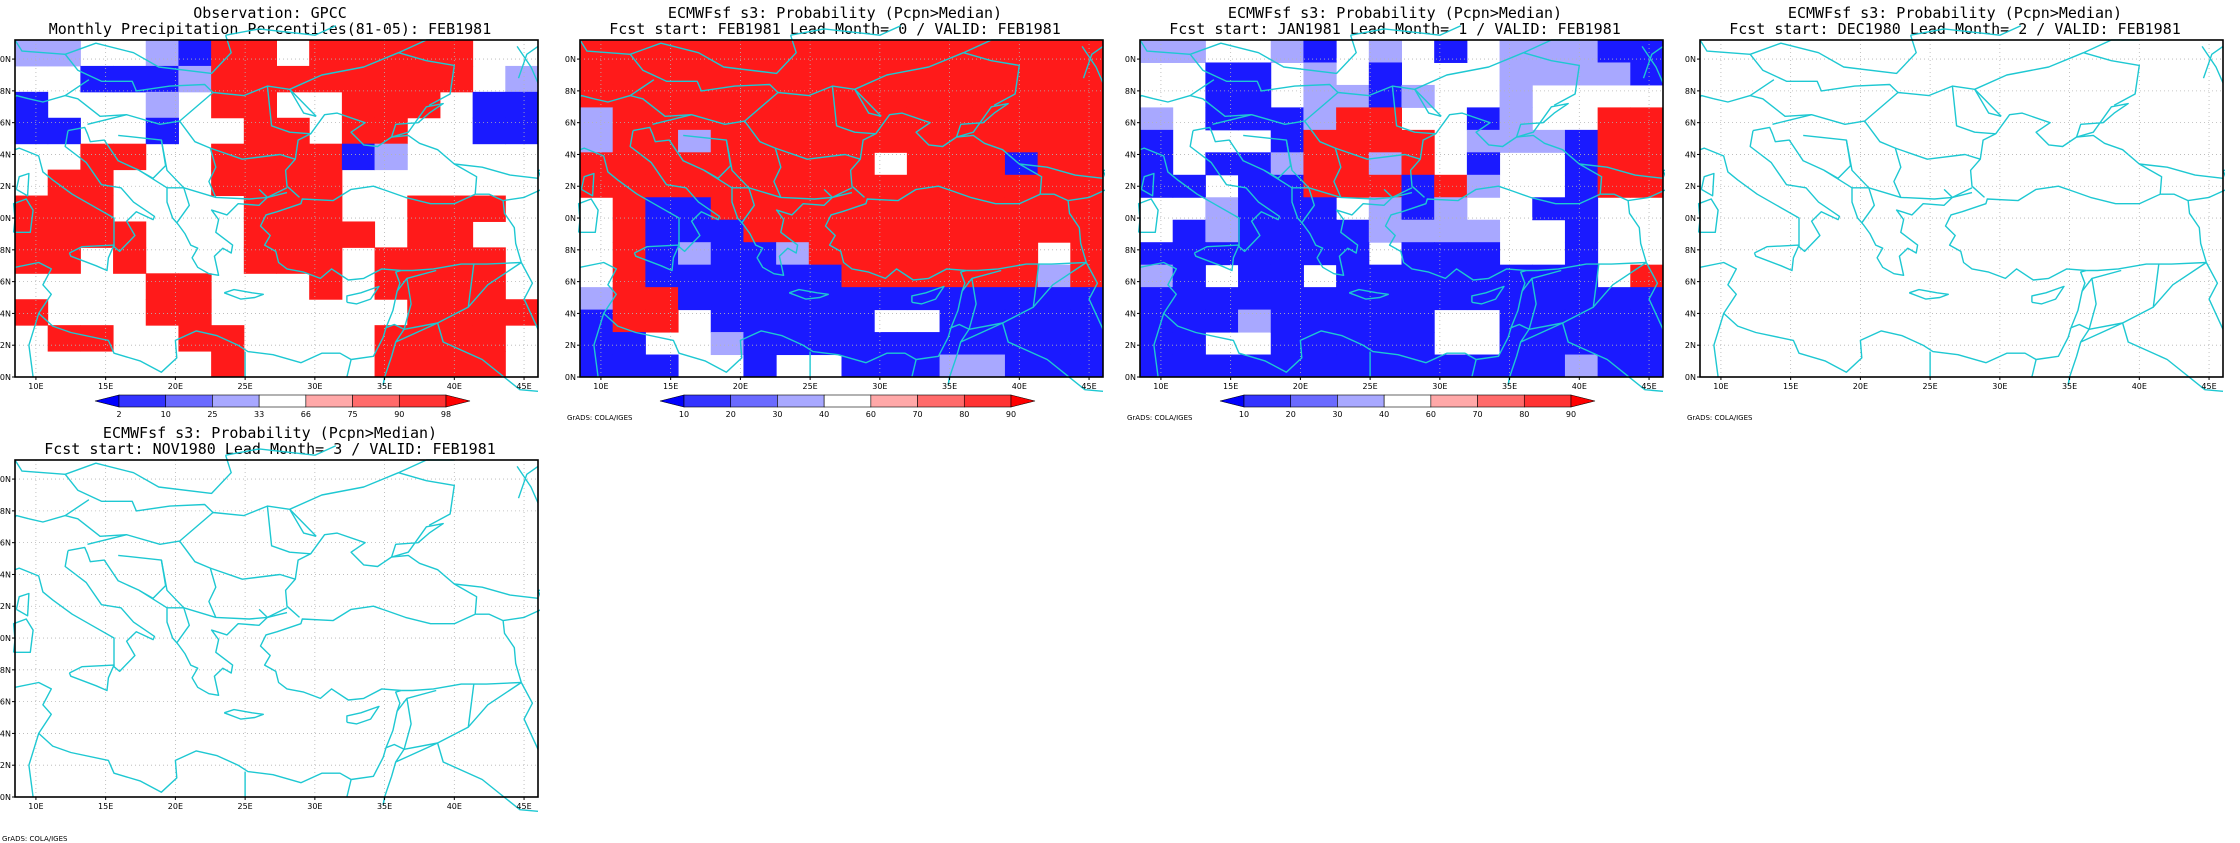 Image resolution: width=2240 pixels, height=843 pixels. What do you see at coordinates (5, 345) in the screenshot?
I see `lat-tick-label: 32N` at bounding box center [5, 345].